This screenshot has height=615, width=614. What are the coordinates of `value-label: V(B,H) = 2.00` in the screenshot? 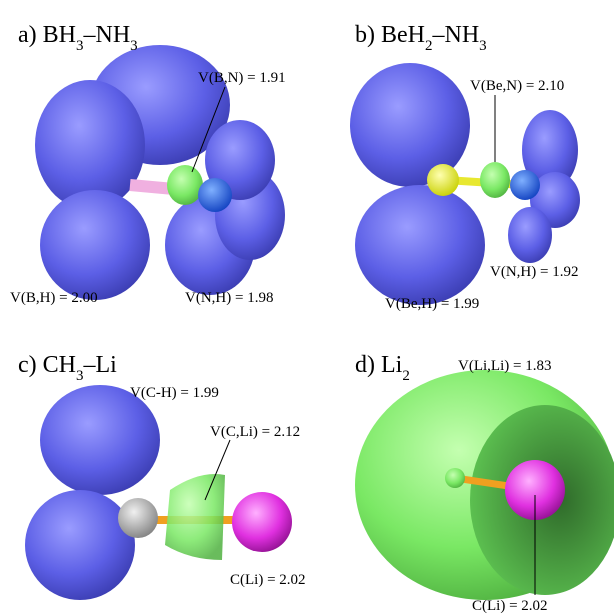 It's located at (54, 298).